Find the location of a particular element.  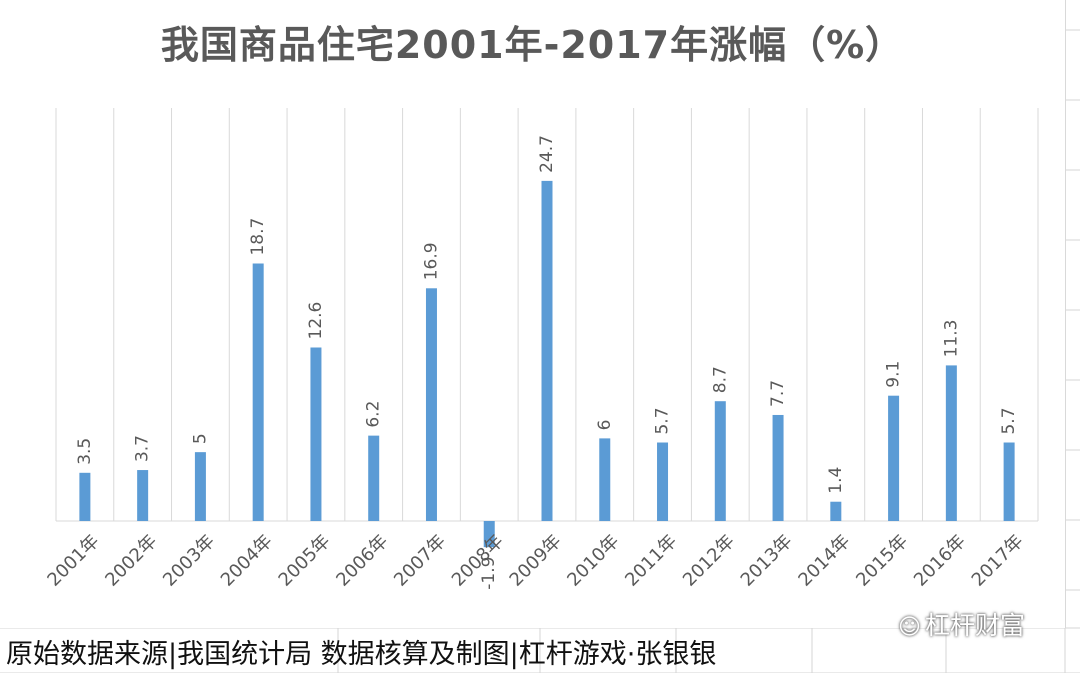

bar-2002年 is located at coordinates (143, 495).